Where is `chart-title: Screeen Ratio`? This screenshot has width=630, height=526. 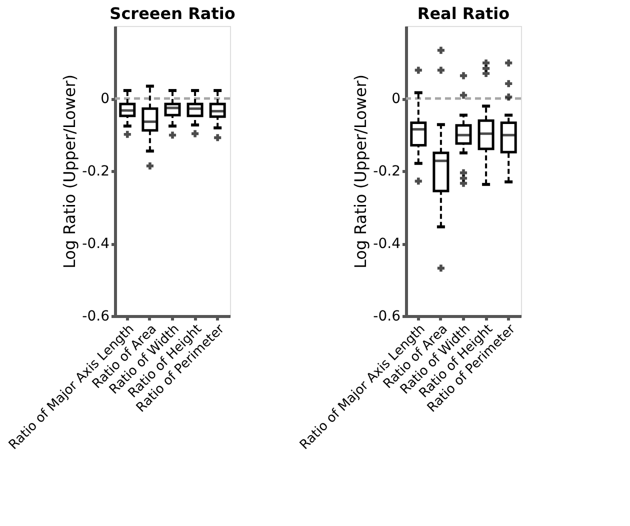 chart-title: Screeen Ratio is located at coordinates (173, 13).